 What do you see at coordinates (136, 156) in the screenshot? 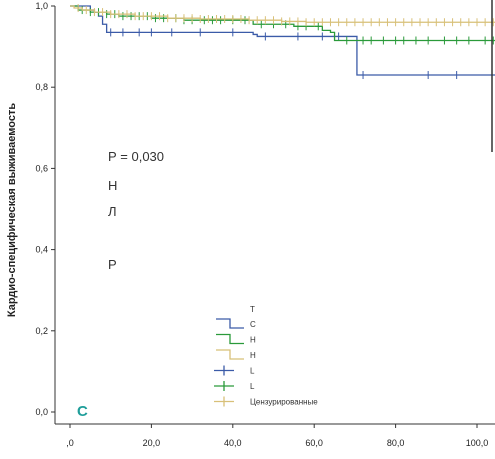
I see `annotation-line-1: Р = 0,030` at bounding box center [136, 156].